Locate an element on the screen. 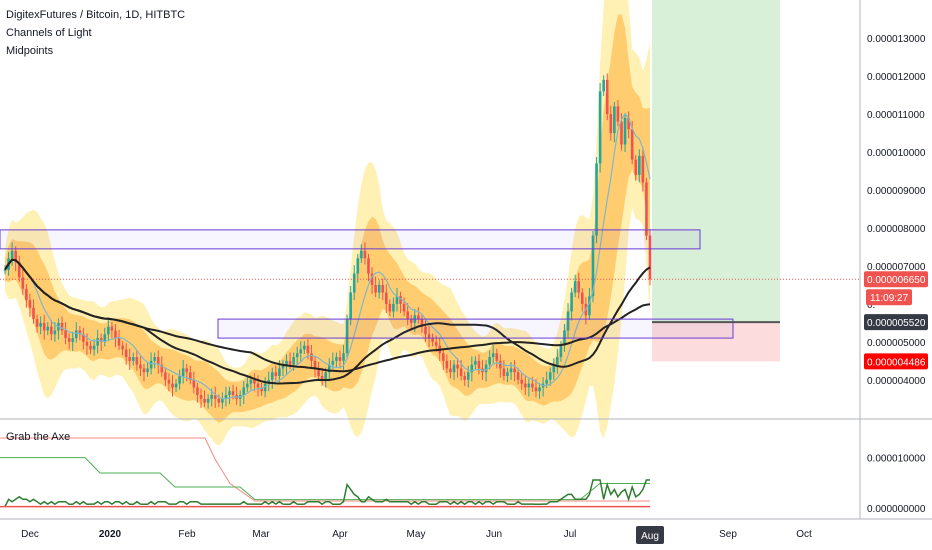  stop-zone is located at coordinates (716, 342).